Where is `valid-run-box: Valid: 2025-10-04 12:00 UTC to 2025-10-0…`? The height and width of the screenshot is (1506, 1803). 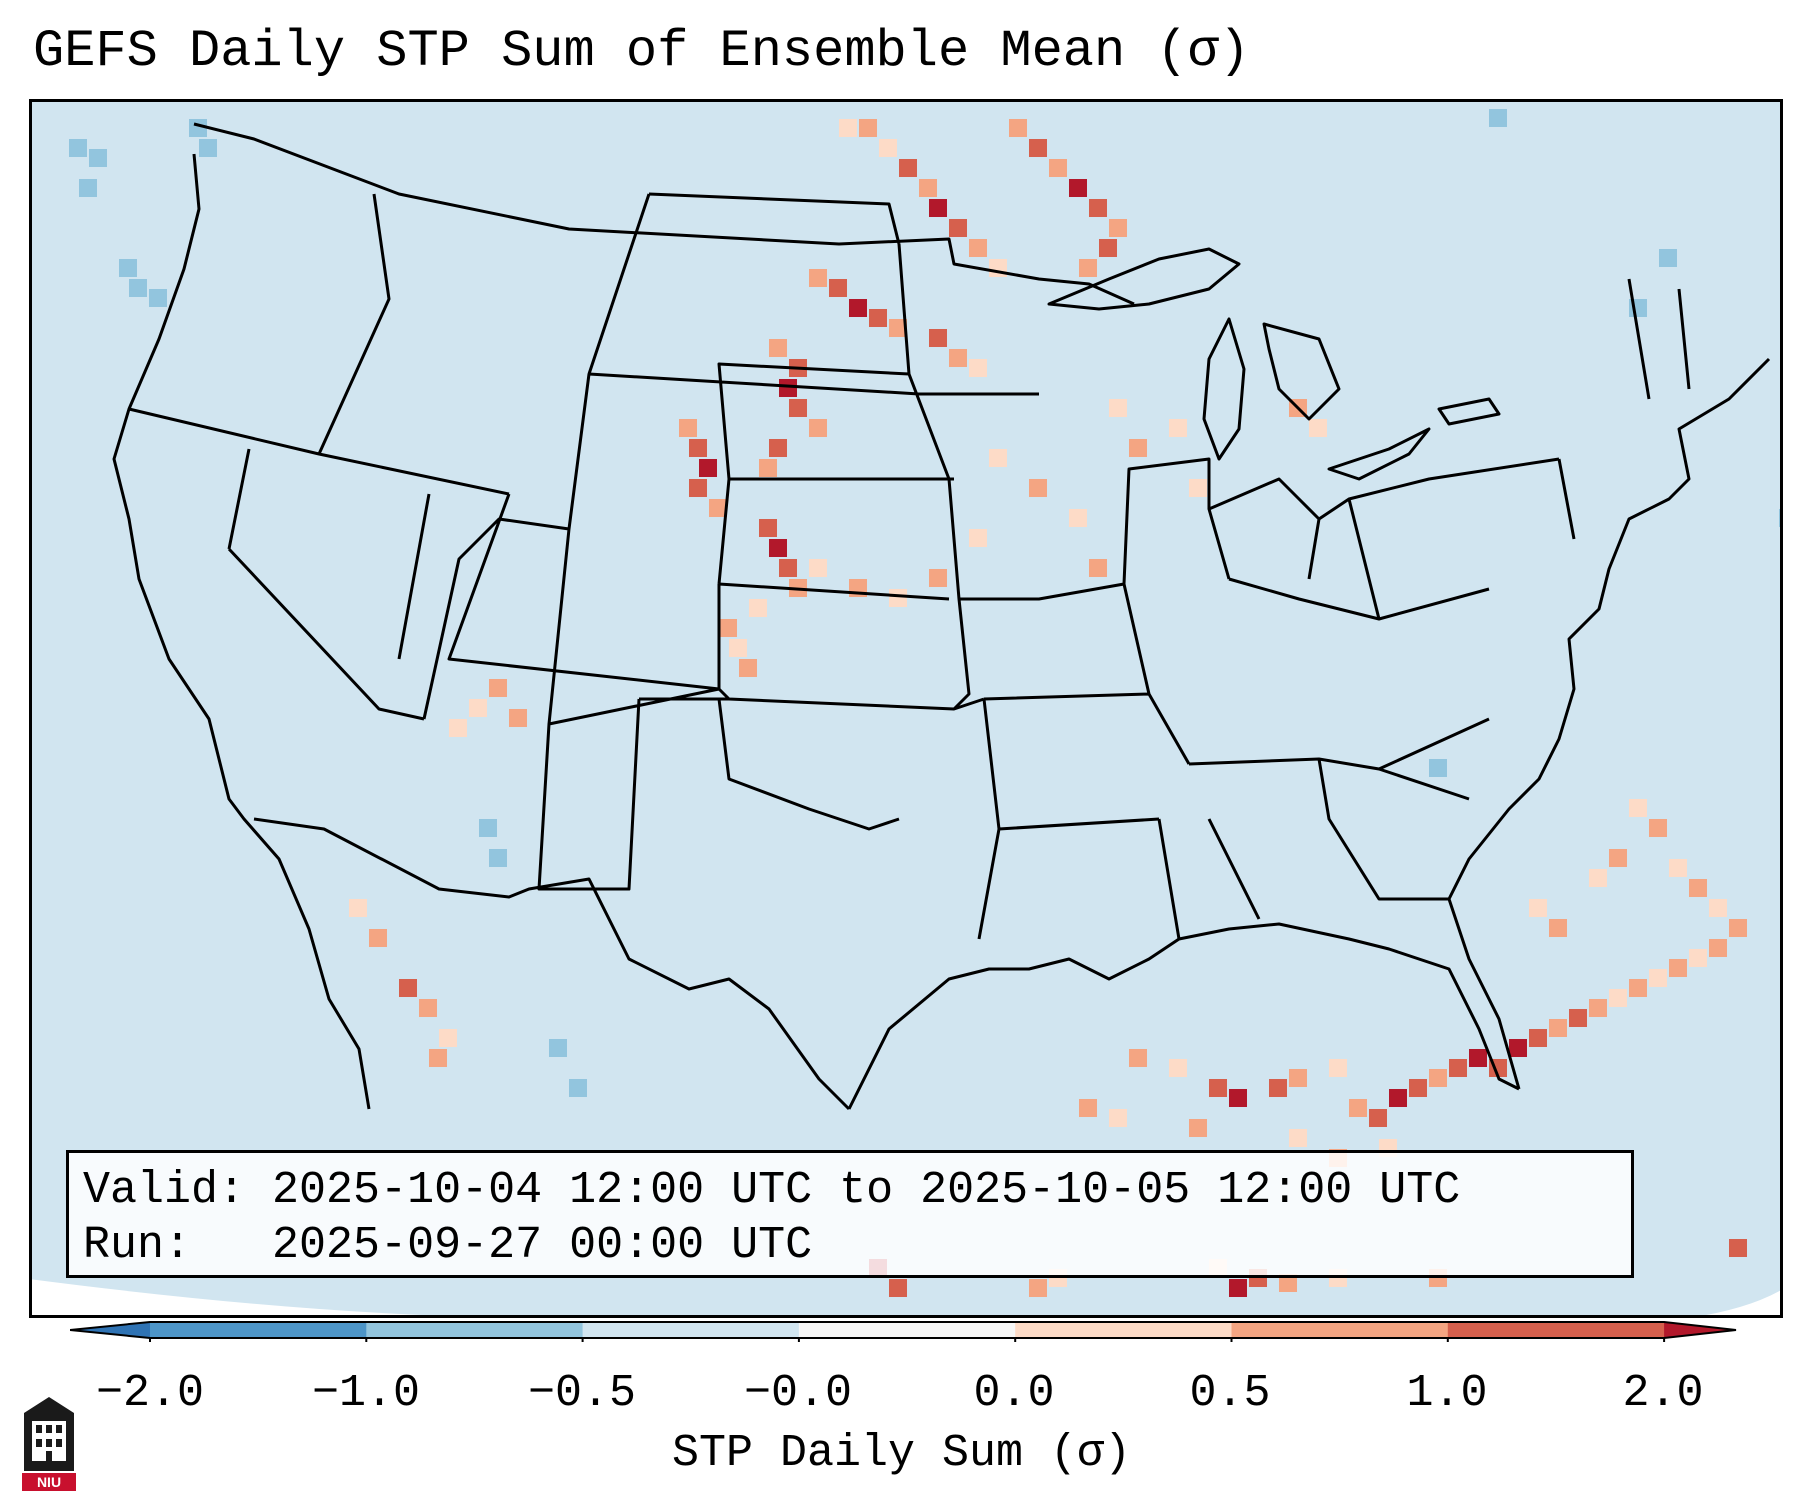 valid-run-box: Valid: 2025-10-04 12:00 UTC to 2025-10-0… is located at coordinates (850, 1214).